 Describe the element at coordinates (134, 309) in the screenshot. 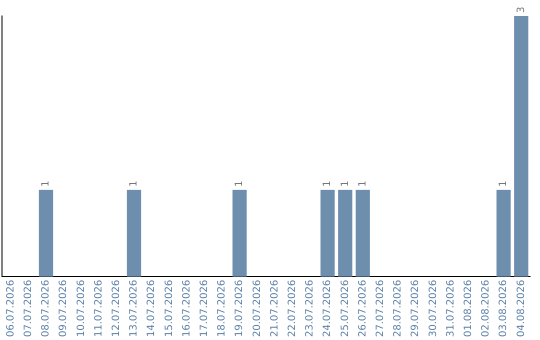

I see `x-tick-label: 13.07.2026` at that location.